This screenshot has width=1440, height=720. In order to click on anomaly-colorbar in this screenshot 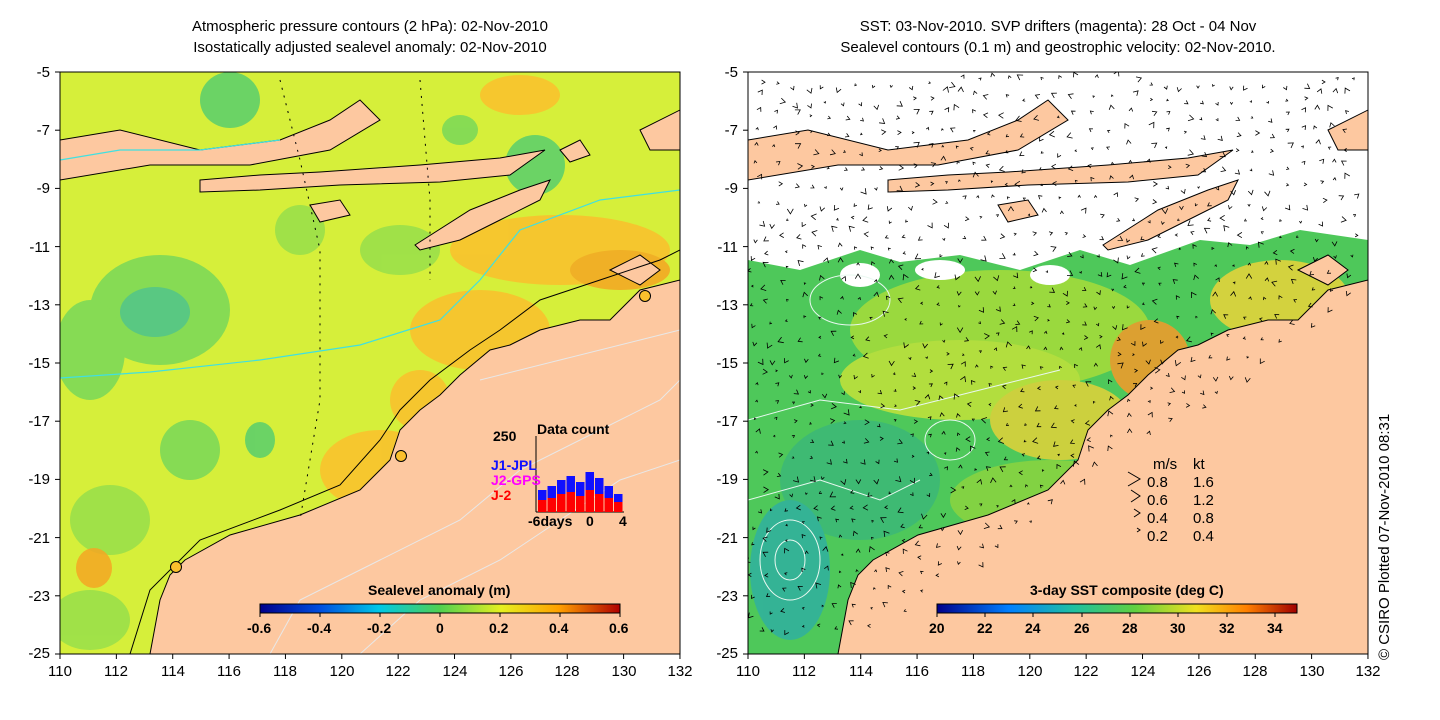, I will do `click(440, 608)`.